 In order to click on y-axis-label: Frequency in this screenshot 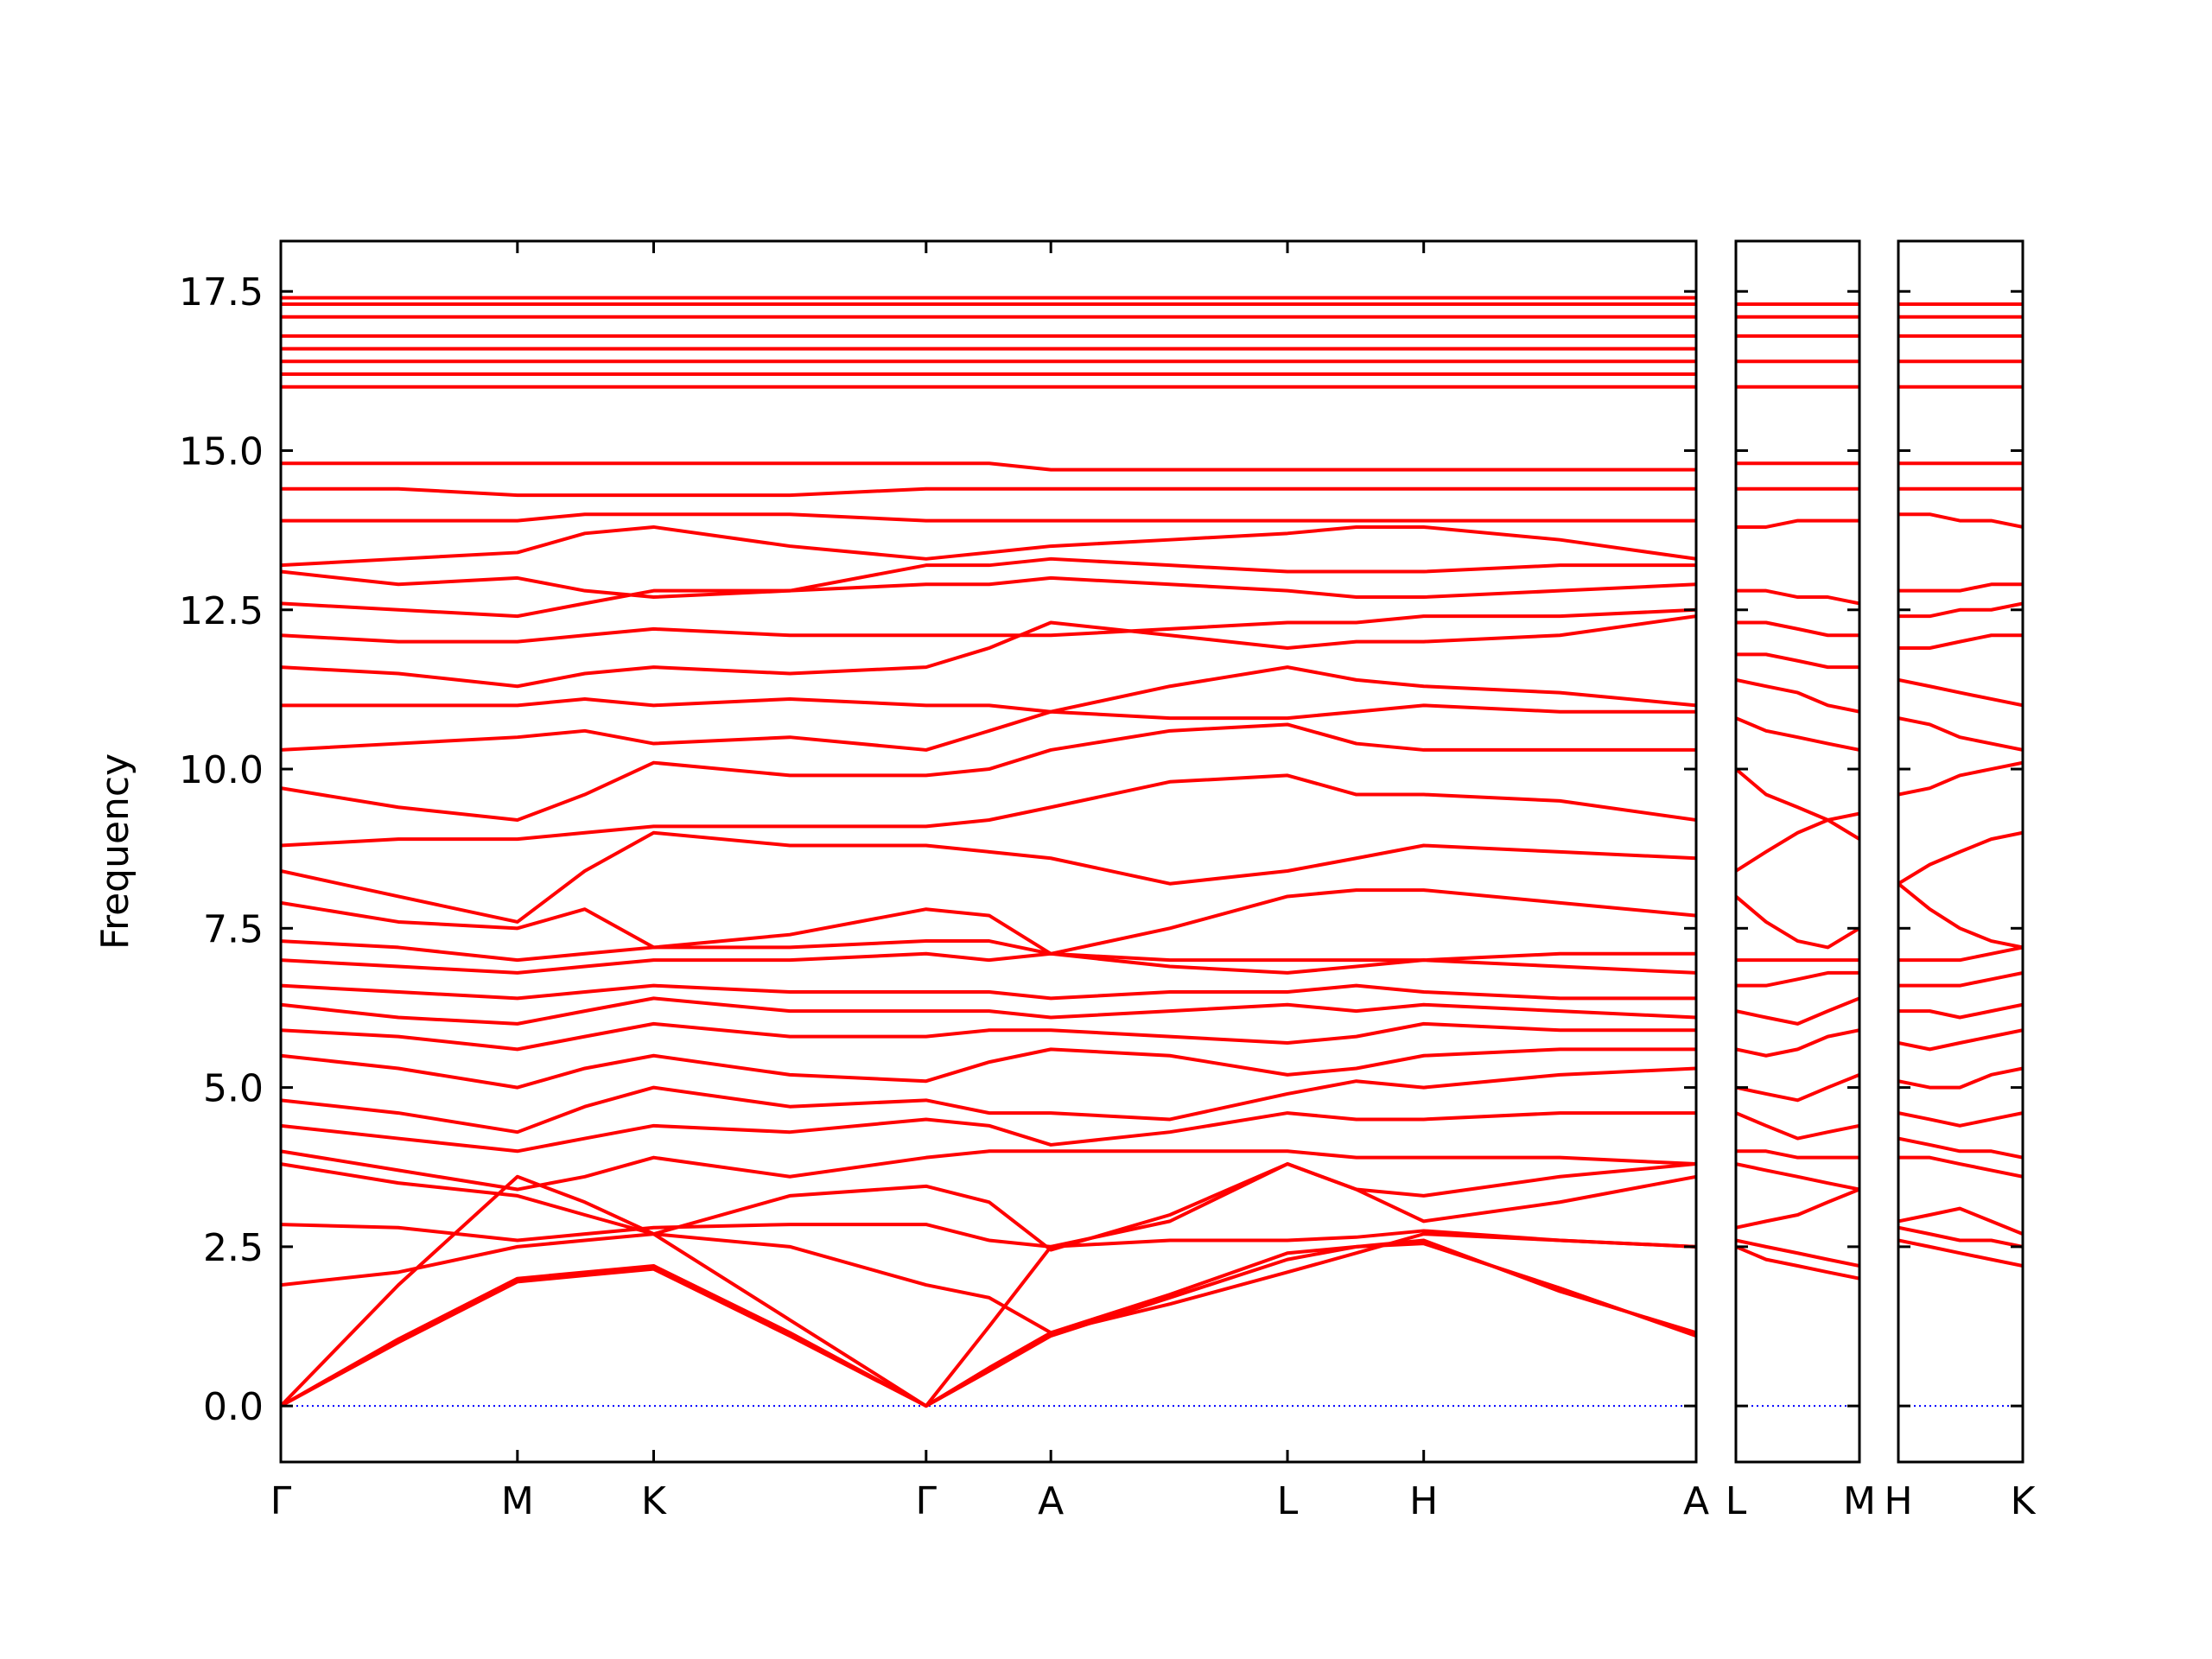, I will do `click(115, 851)`.